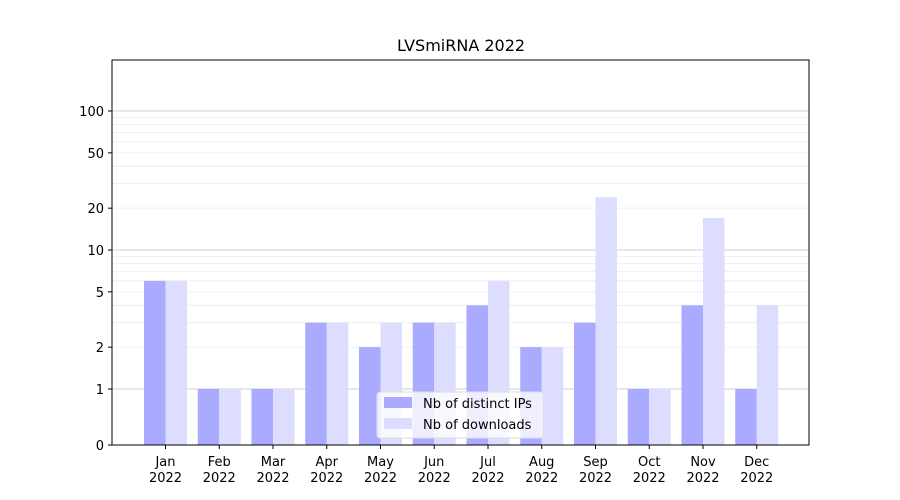 The width and height of the screenshot is (900, 500). What do you see at coordinates (164, 462) in the screenshot?
I see `x-tick-label-month: Jan` at bounding box center [164, 462].